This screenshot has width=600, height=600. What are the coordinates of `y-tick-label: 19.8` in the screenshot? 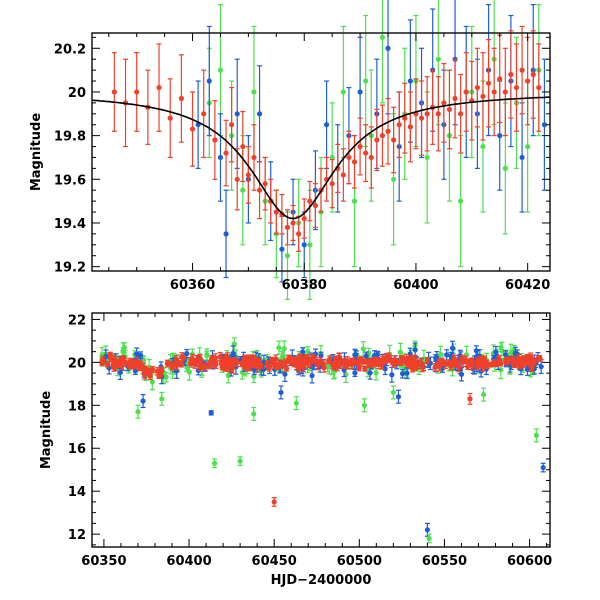 It's located at (70, 137).